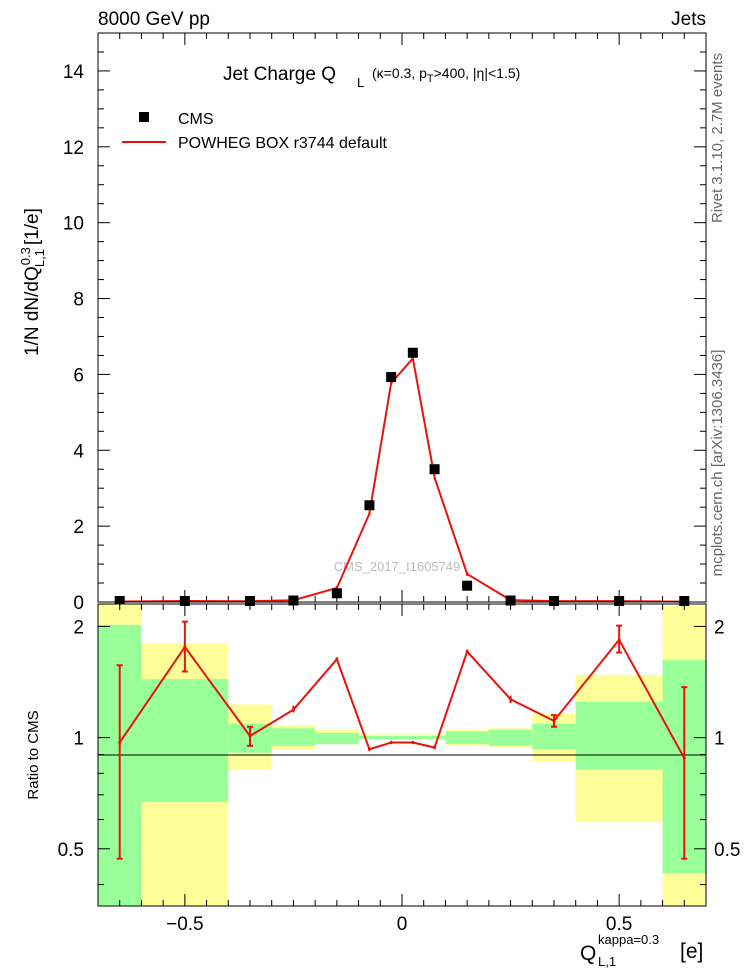 The width and height of the screenshot is (746, 972). What do you see at coordinates (727, 850) in the screenshot?
I see `ratio-y-label-right: 0.5` at bounding box center [727, 850].